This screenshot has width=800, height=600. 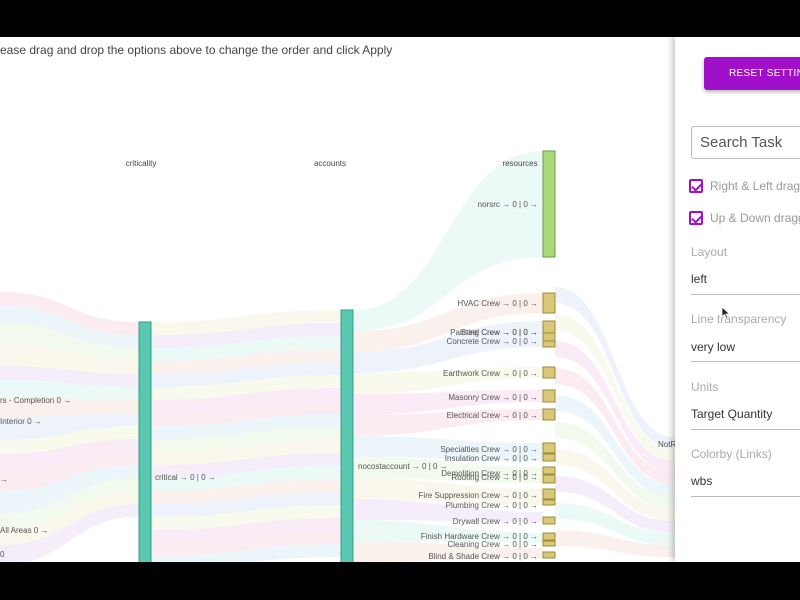 What do you see at coordinates (497, 303) in the screenshot?
I see `resource-node-label: HVAC Crew → 0 | 0 →` at bounding box center [497, 303].